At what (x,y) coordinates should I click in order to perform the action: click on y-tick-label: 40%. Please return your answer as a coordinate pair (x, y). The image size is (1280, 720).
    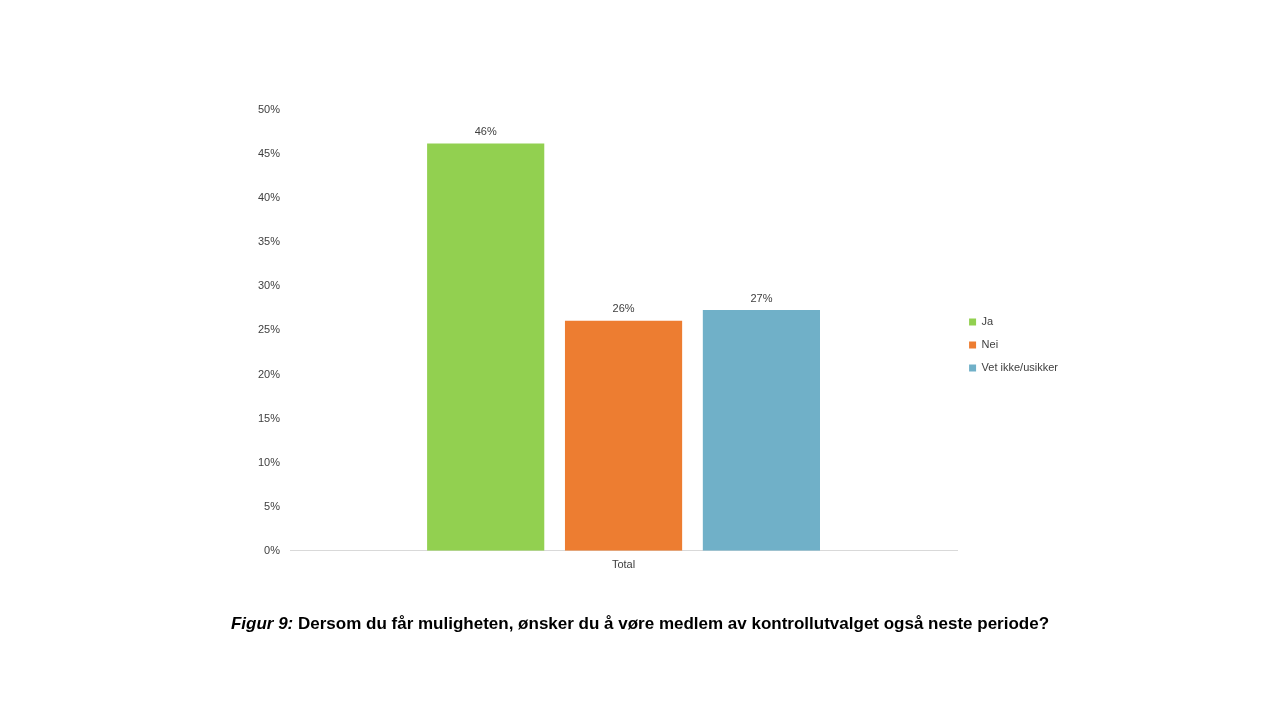
    Looking at the image, I should click on (269, 197).